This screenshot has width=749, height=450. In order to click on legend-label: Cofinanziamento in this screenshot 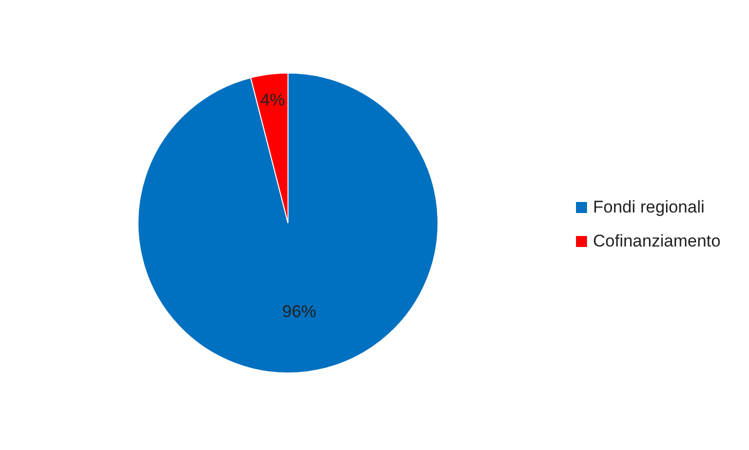, I will do `click(657, 240)`.